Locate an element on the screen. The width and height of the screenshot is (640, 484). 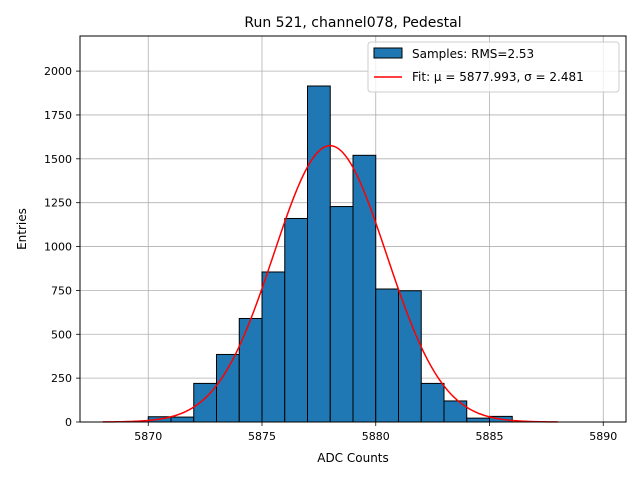
y-axis-label: Entries is located at coordinates (22, 229).